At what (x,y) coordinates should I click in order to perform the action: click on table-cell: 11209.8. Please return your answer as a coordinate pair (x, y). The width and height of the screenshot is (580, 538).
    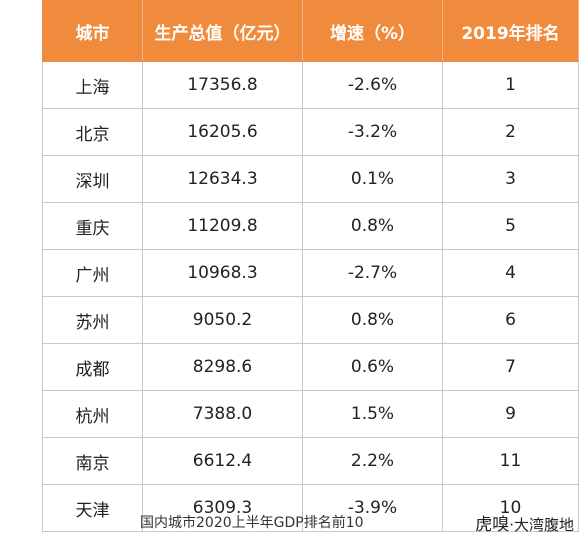
    Looking at the image, I should click on (222, 226).